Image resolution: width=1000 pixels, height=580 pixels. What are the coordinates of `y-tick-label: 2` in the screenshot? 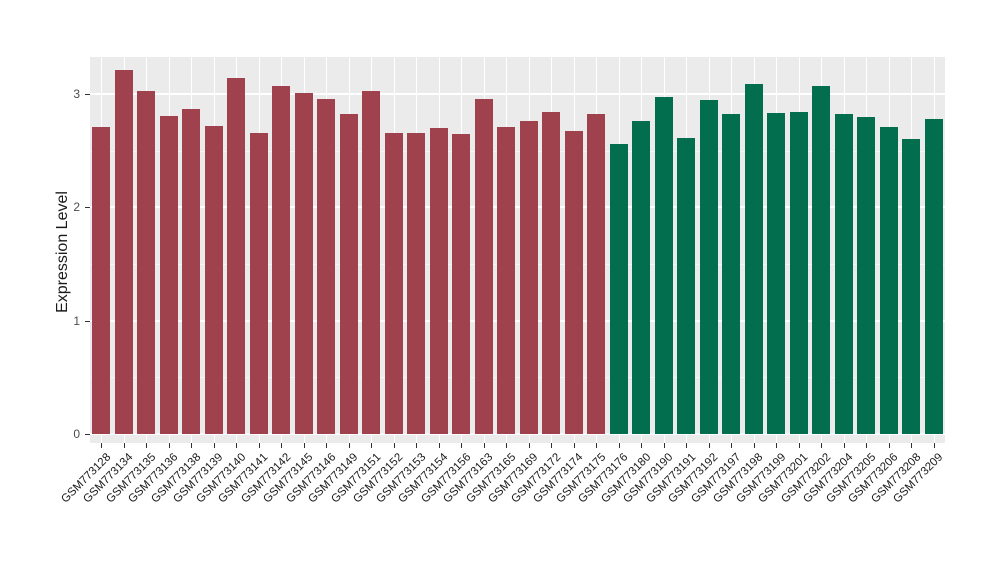 It's located at (76, 207).